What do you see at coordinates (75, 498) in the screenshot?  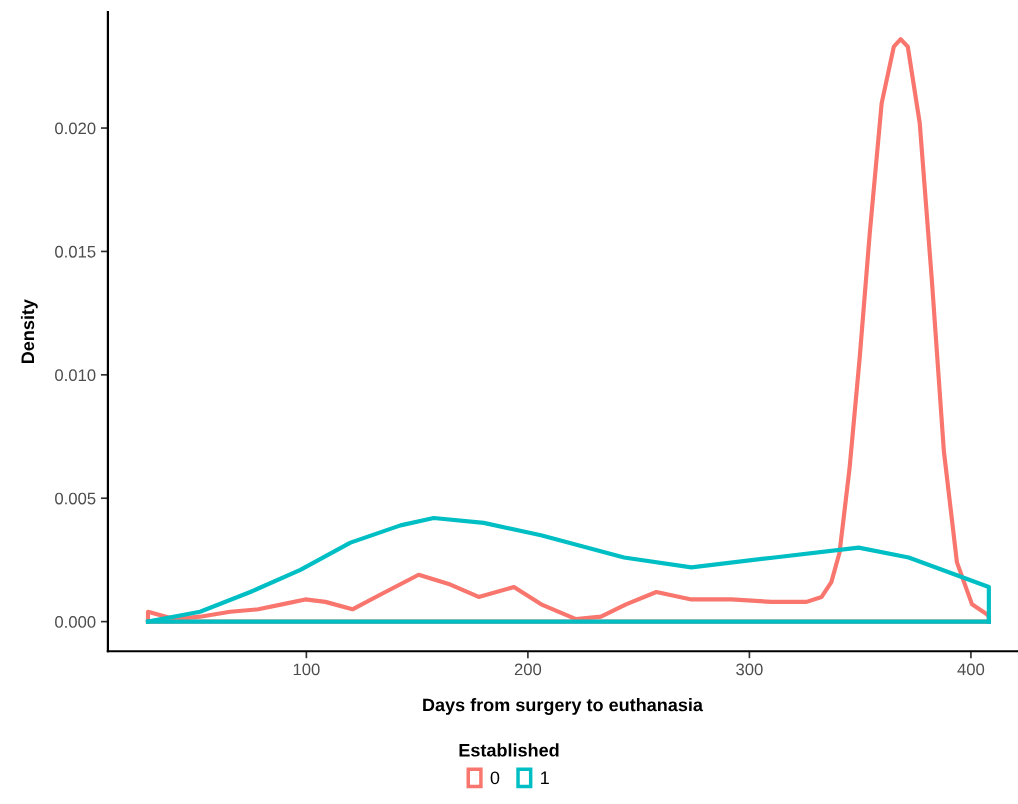 I see `y-tick-label: 0.005` at bounding box center [75, 498].